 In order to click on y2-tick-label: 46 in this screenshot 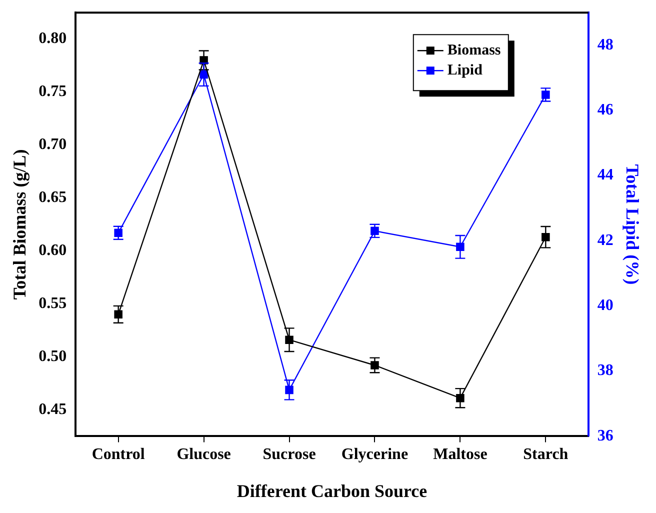, I will do `click(605, 109)`.